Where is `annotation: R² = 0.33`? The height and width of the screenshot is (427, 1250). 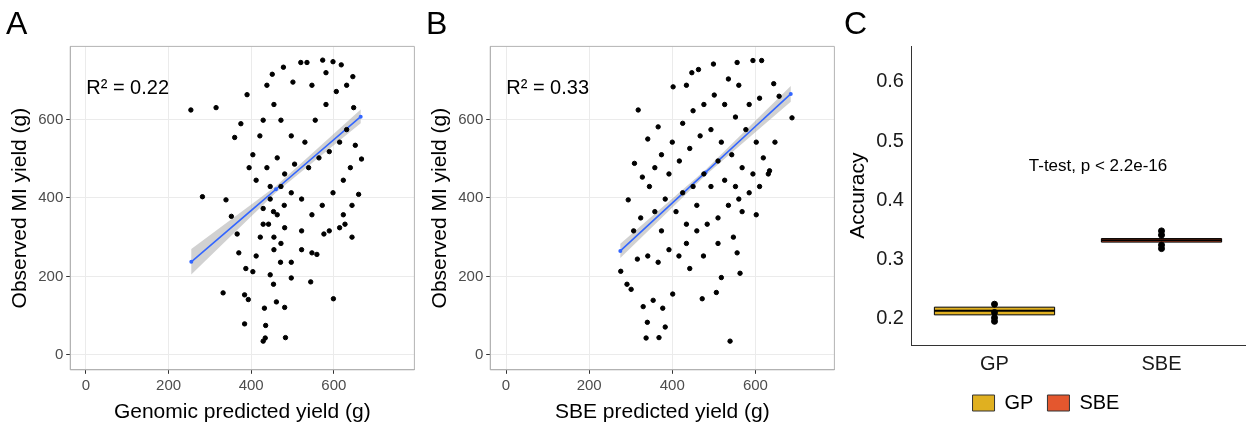
annotation: R² = 0.33 is located at coordinates (548, 86).